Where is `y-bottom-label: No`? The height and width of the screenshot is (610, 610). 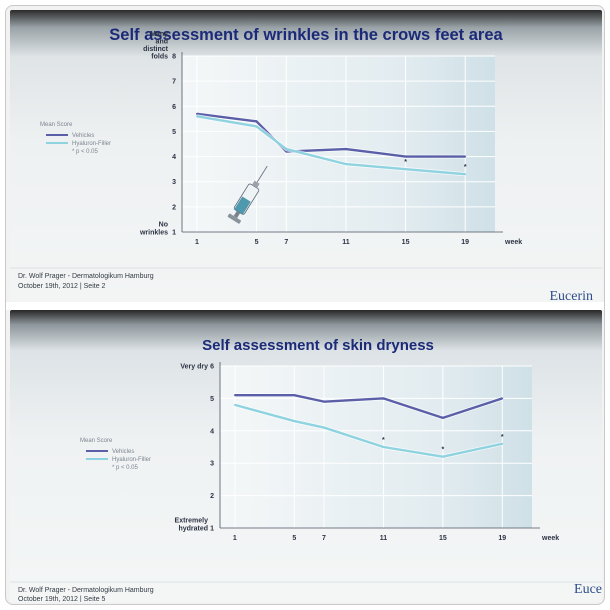
y-bottom-label: No is located at coordinates (163, 225).